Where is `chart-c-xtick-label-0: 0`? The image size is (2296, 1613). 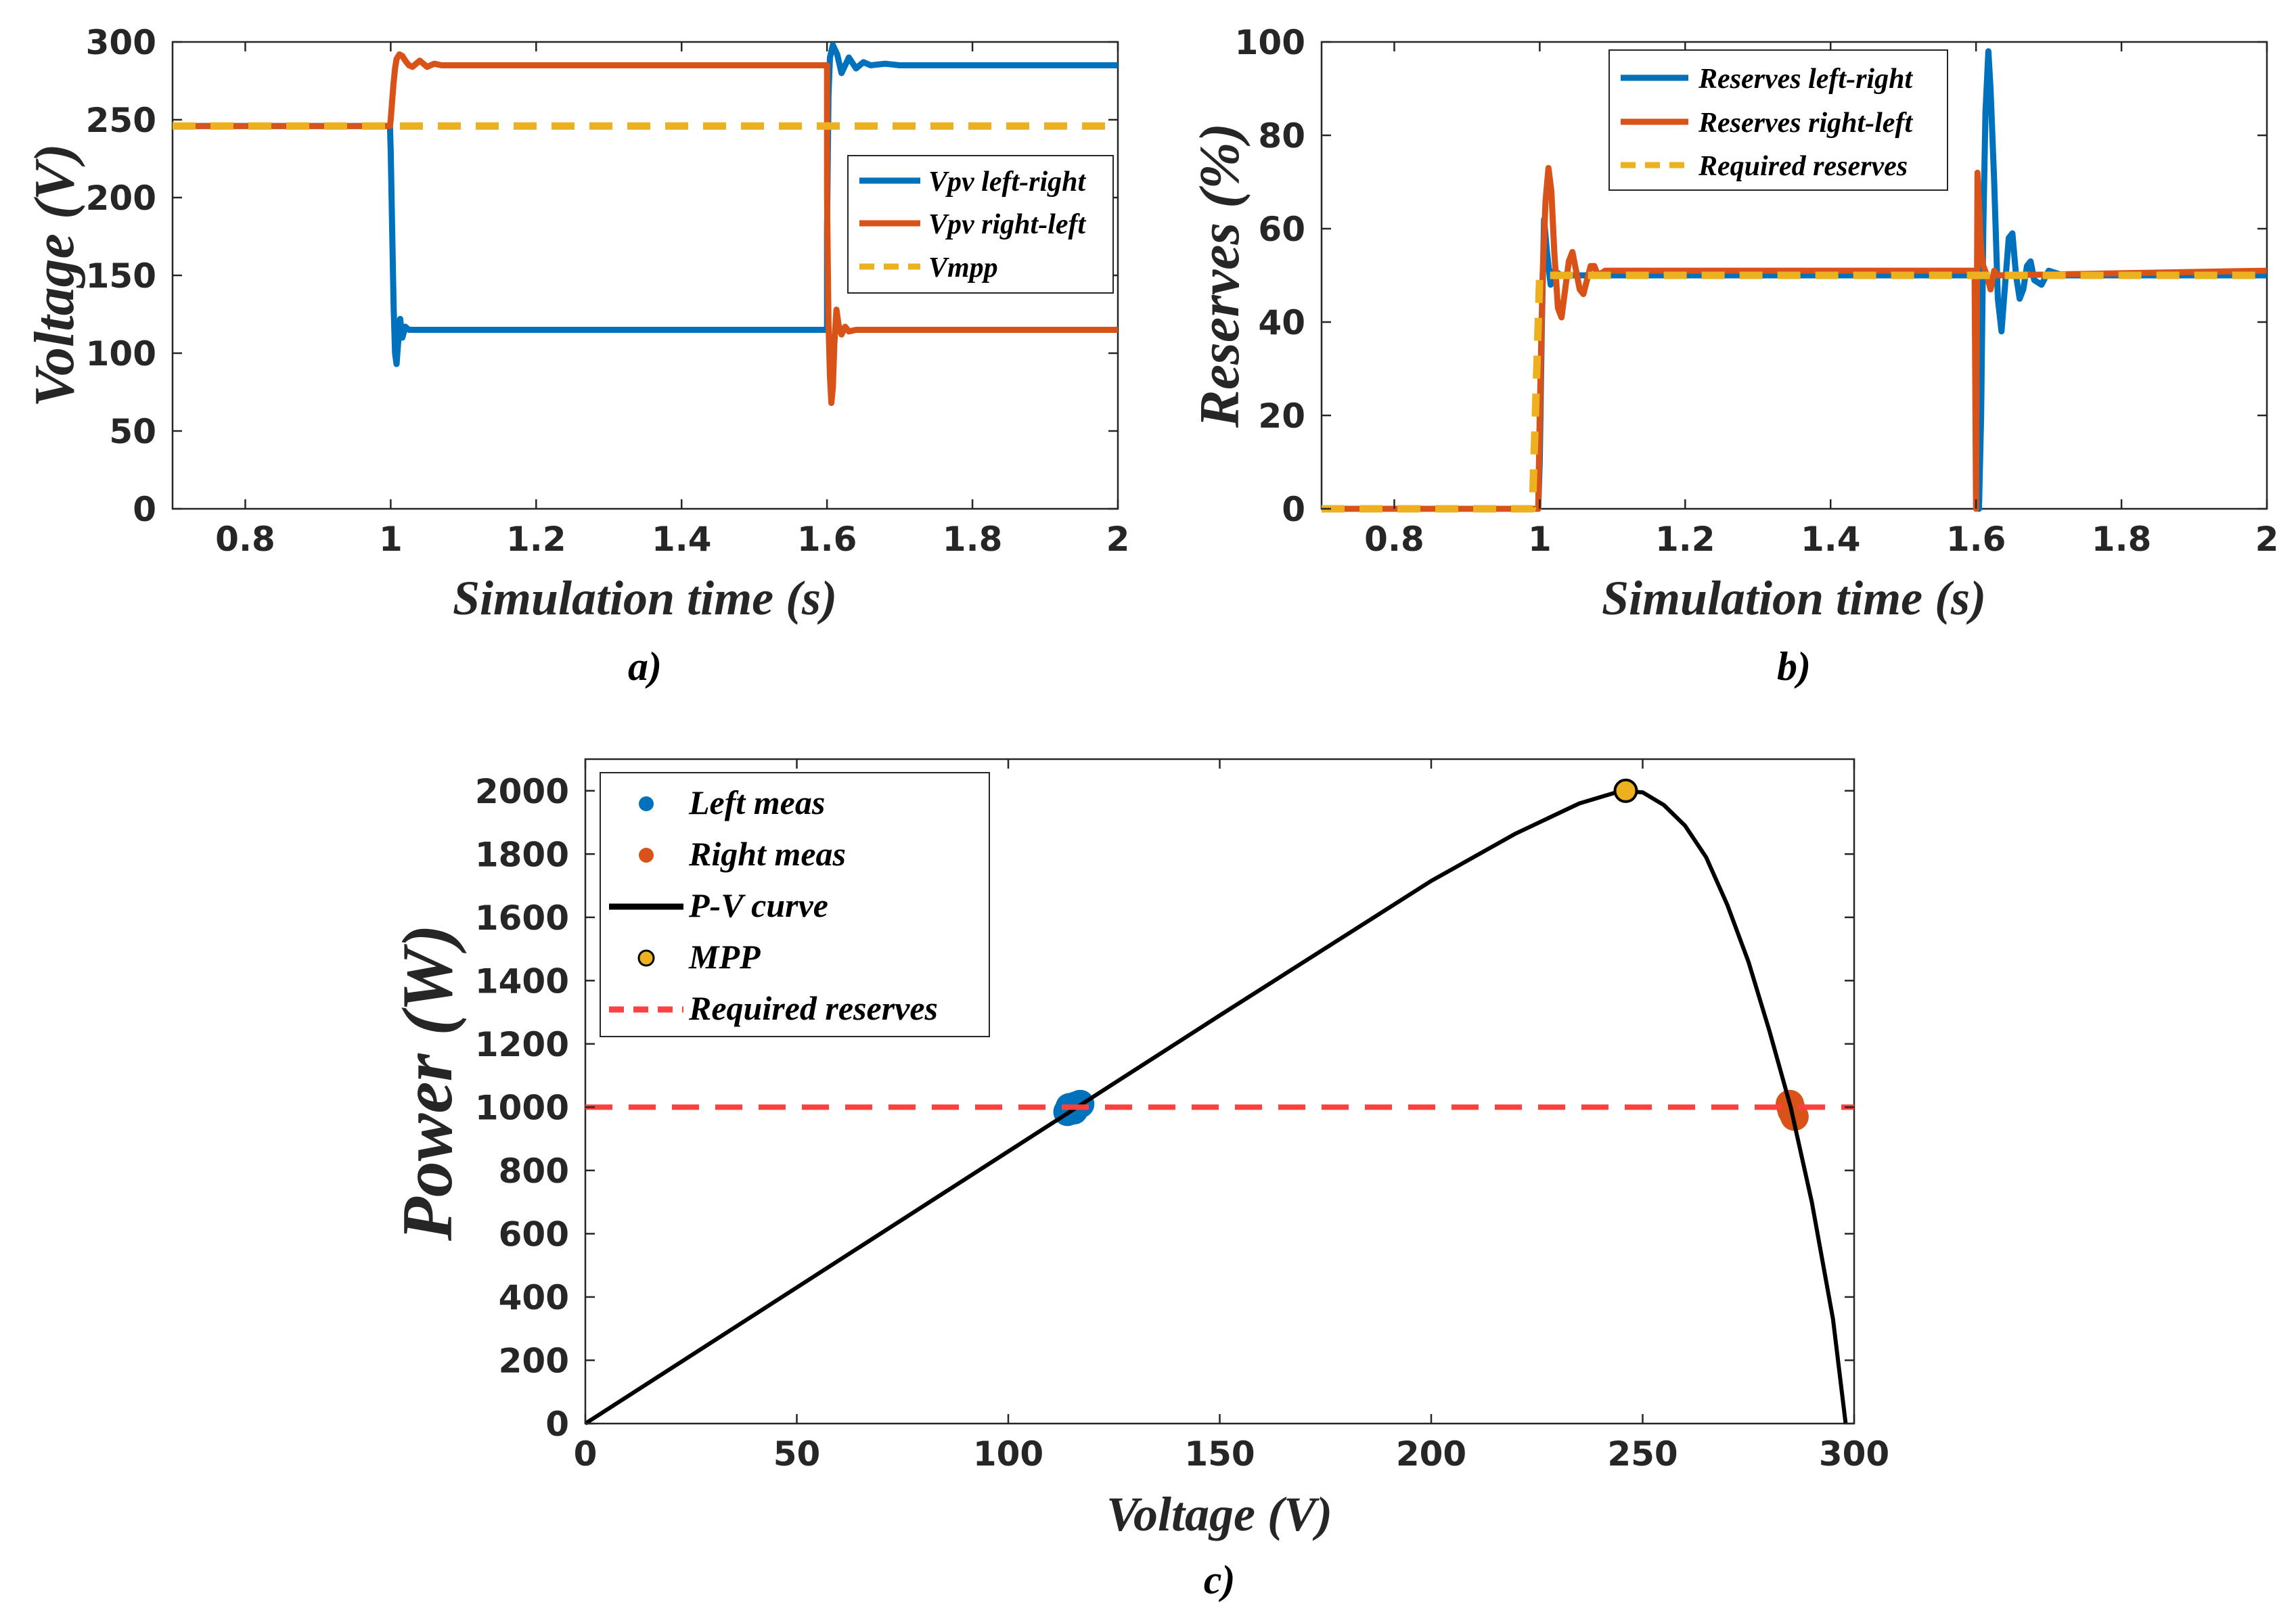
chart-c-xtick-label-0: 0 is located at coordinates (586, 1454).